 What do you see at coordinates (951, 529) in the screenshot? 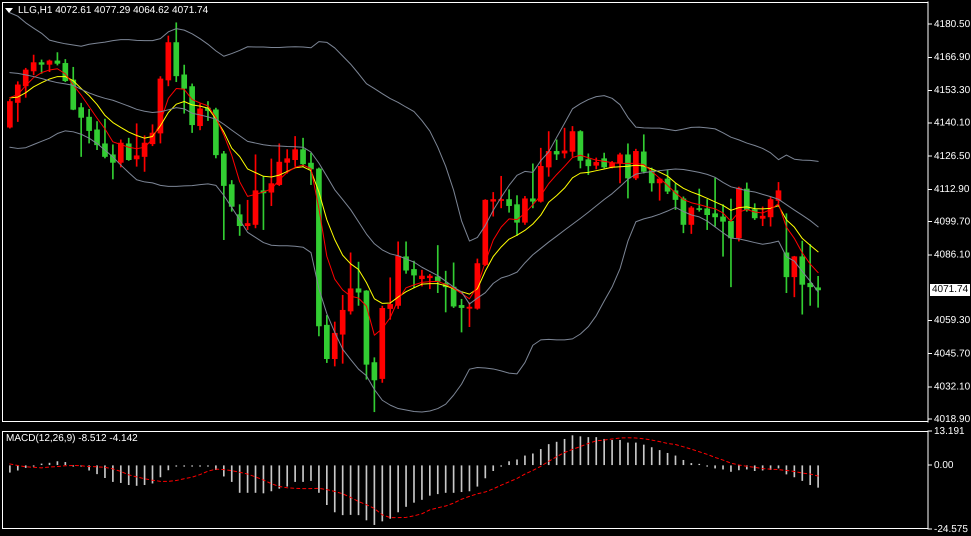
I see `y-tick-label: -24.575` at bounding box center [951, 529].